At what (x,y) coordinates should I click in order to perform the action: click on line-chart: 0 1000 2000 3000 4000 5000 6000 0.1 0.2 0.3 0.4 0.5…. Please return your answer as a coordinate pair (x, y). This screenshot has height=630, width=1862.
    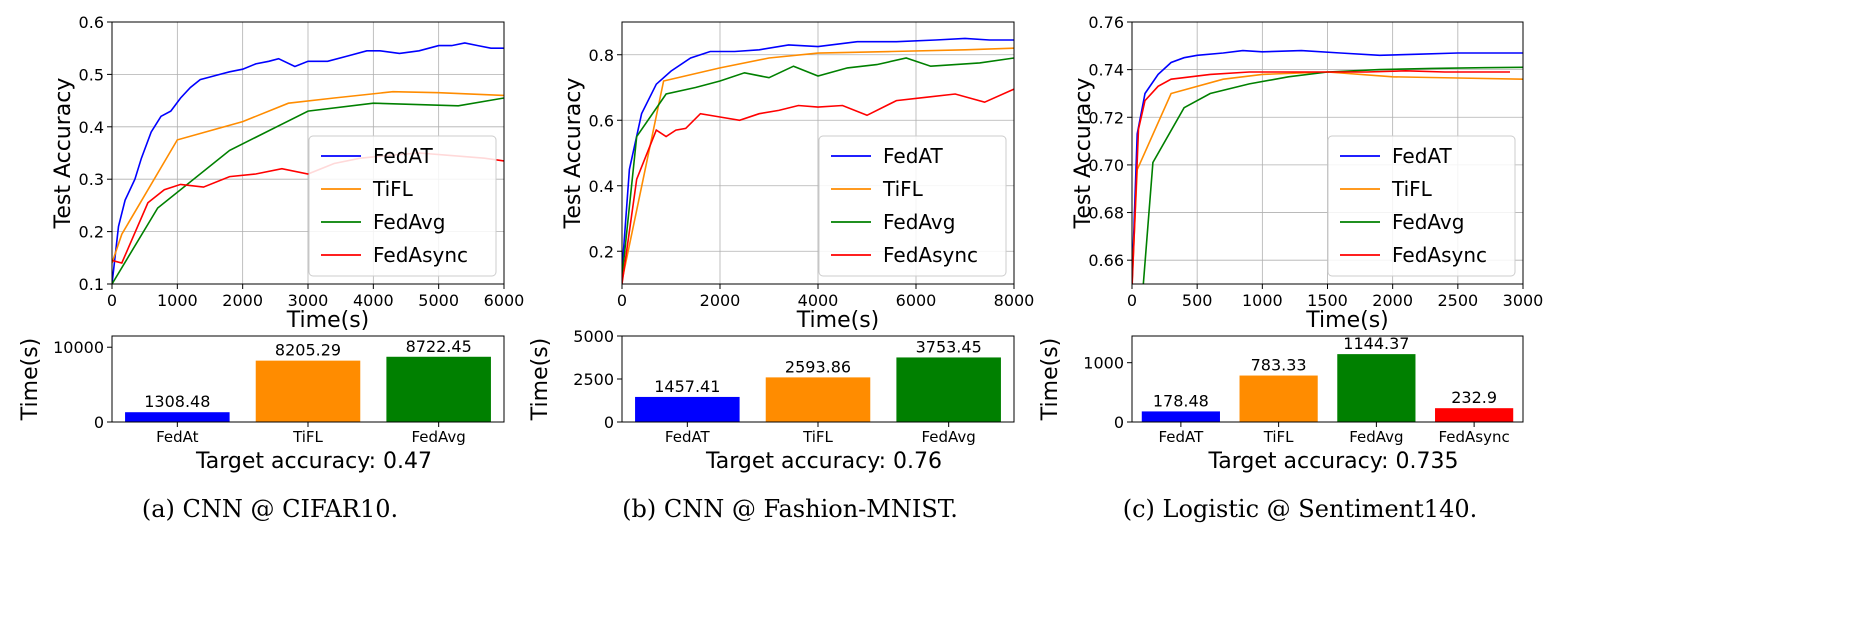
    Looking at the image, I should click on (287, 173).